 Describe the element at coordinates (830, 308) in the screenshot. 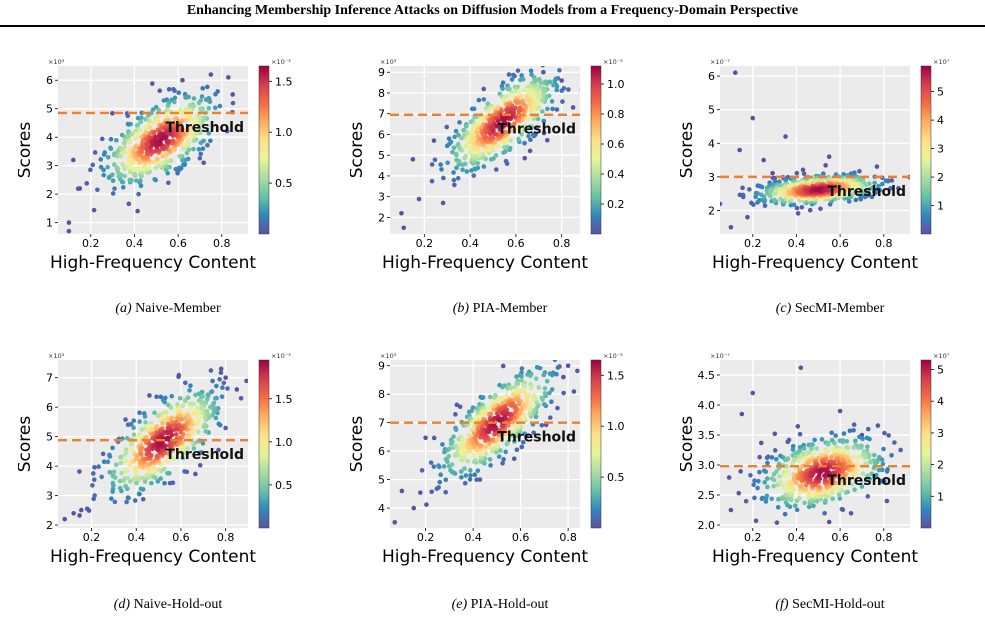

I see `caption-c: (c) SecMI-Member` at that location.